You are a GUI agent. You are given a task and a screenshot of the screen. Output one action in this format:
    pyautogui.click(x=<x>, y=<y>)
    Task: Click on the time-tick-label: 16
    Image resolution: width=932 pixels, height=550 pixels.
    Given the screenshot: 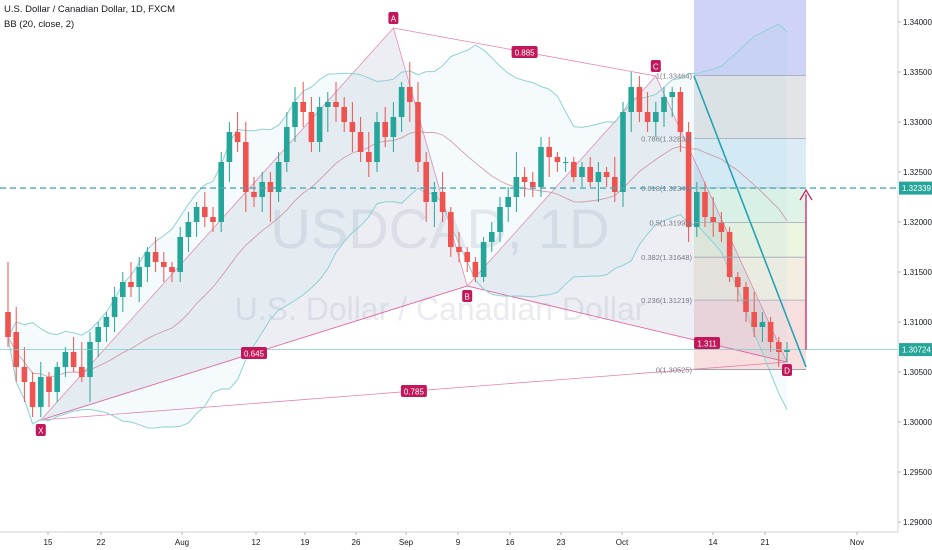 What is the action you would take?
    pyautogui.click(x=510, y=542)
    